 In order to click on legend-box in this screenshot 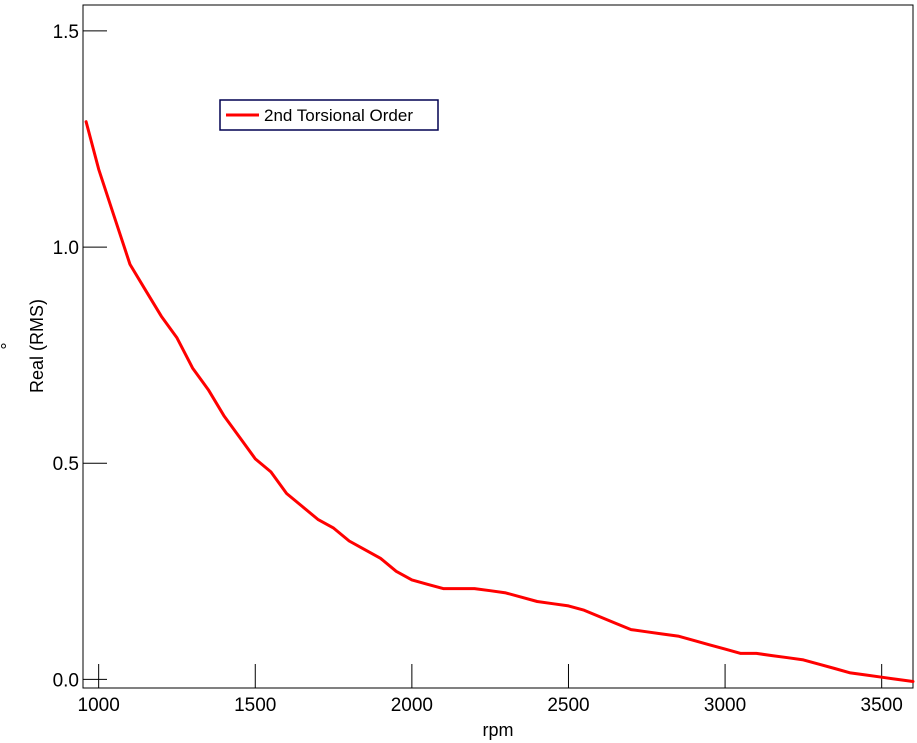, I will do `click(329, 115)`.